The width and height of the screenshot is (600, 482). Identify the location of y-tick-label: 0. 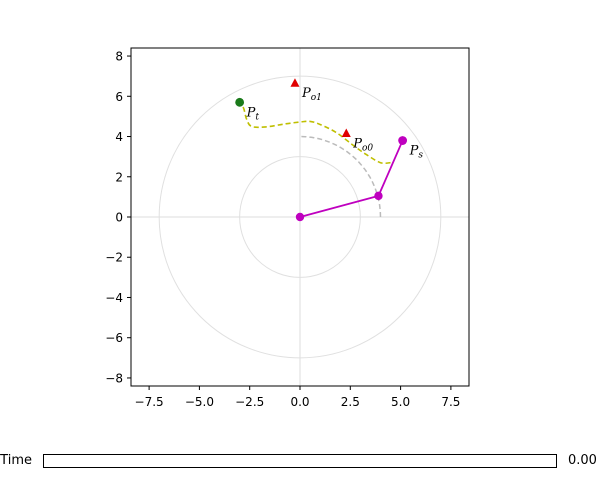
(119, 218).